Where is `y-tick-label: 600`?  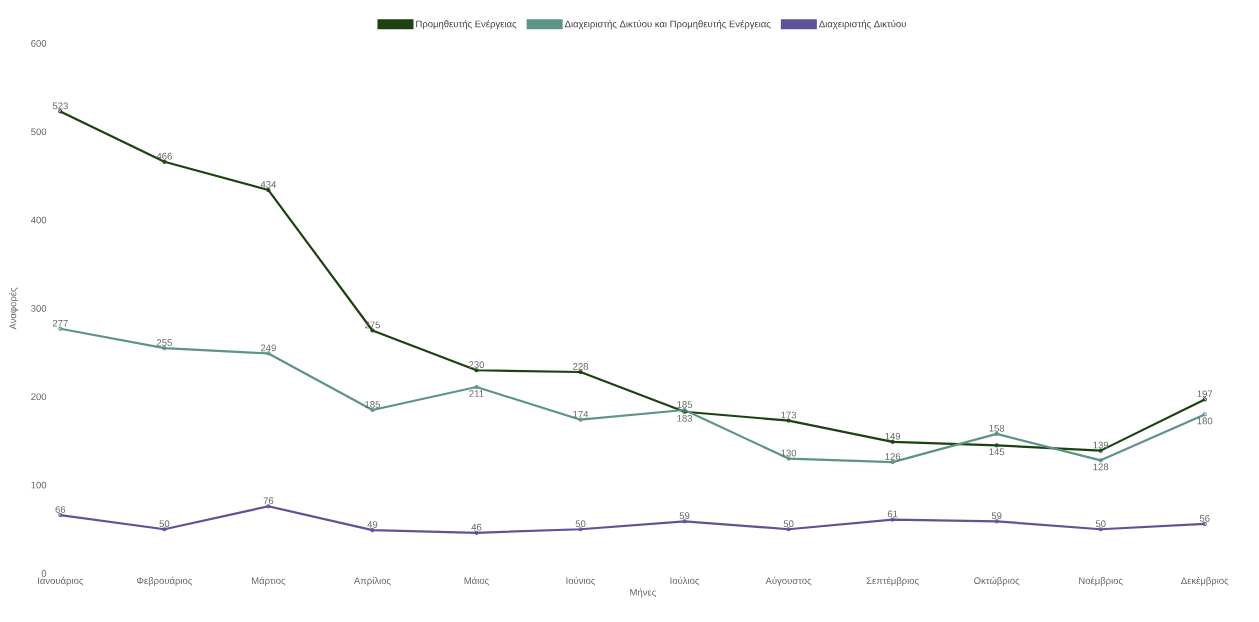 y-tick-label: 600 is located at coordinates (39, 43).